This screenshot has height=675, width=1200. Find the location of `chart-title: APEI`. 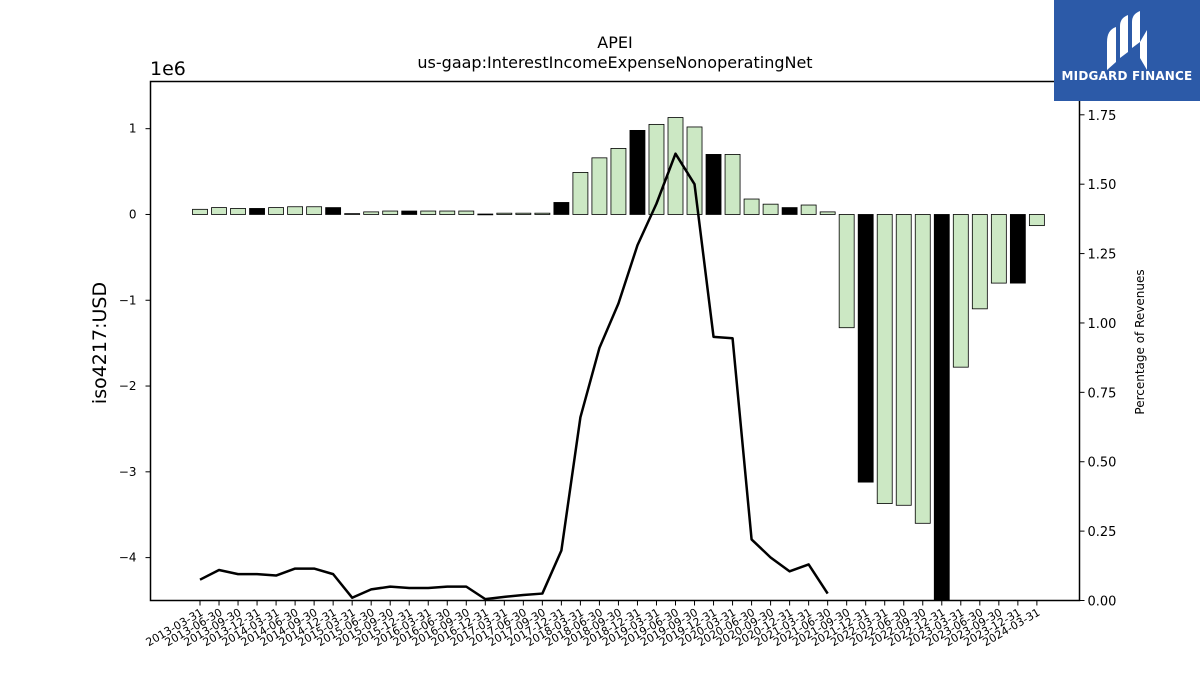

chart-title: APEI is located at coordinates (614, 42).